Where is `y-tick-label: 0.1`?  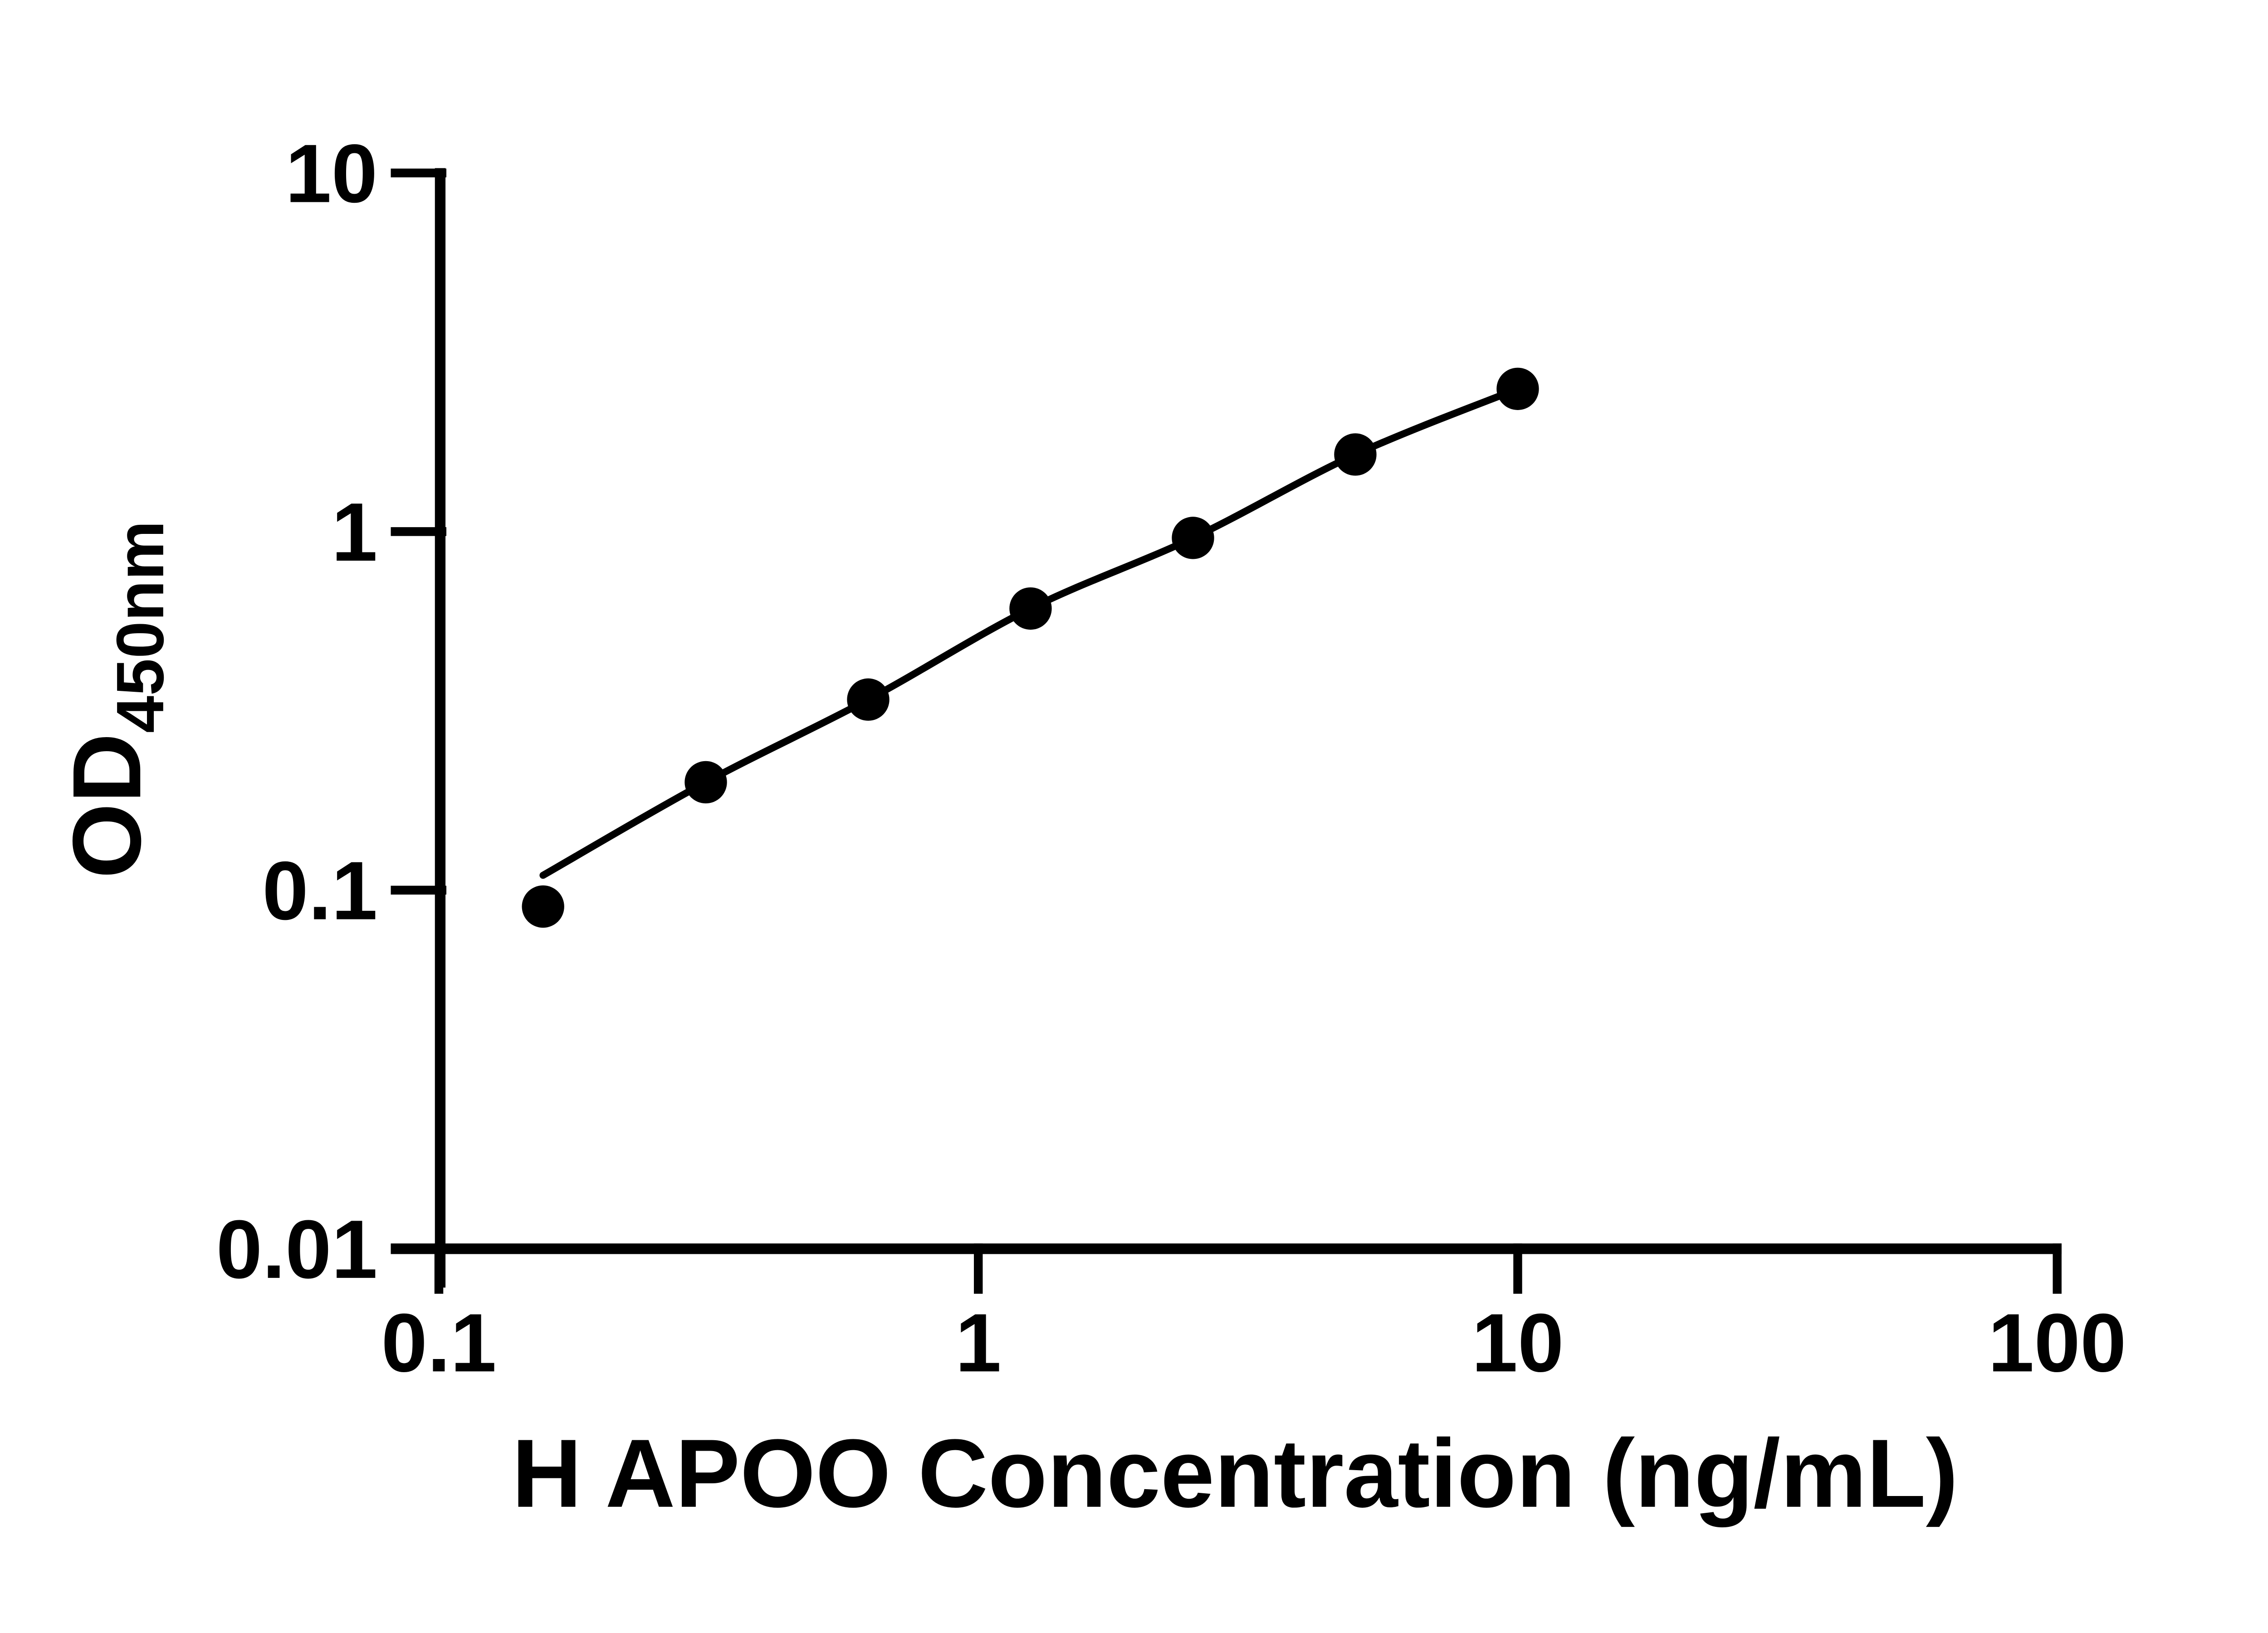 y-tick-label: 0.1 is located at coordinates (319, 891).